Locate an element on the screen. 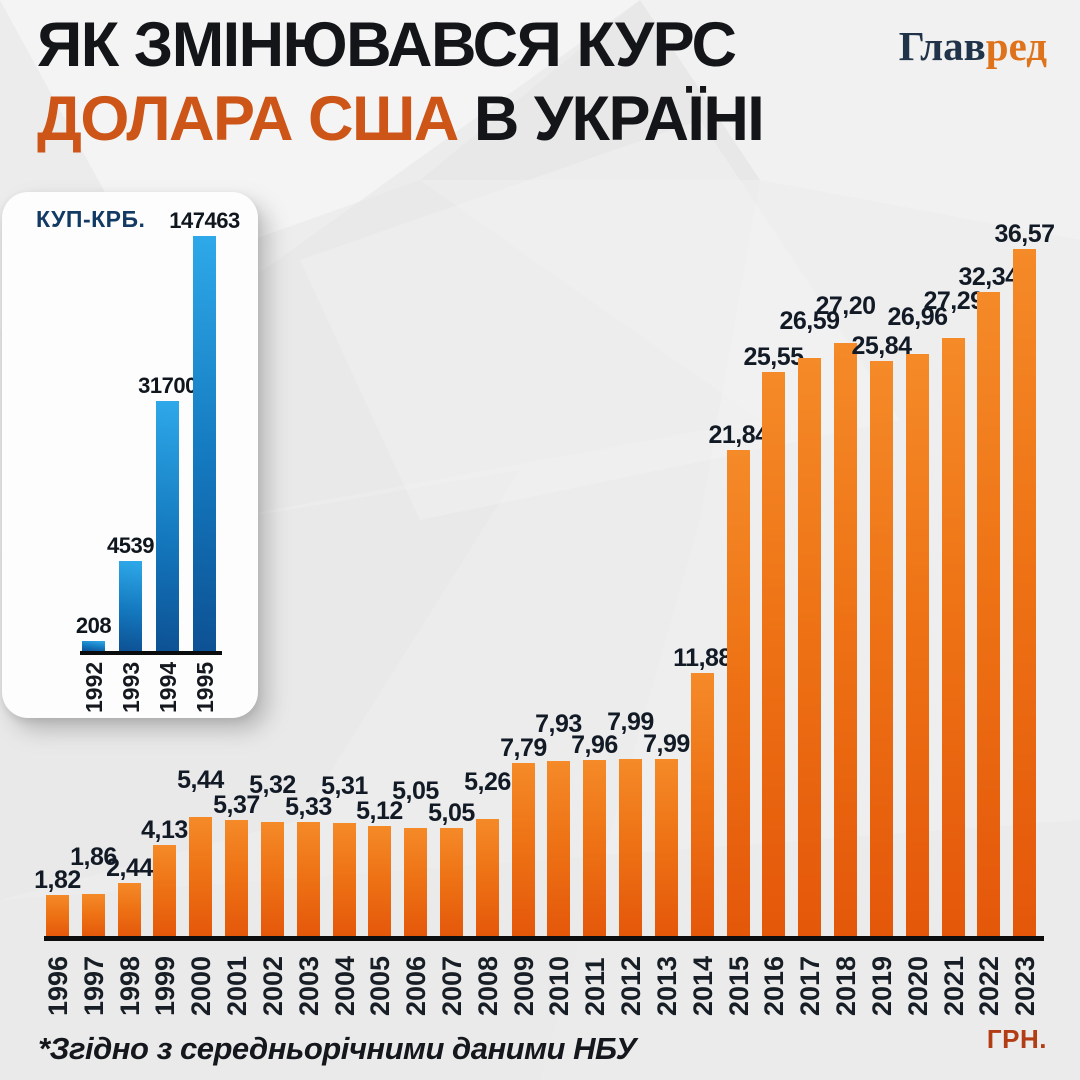 The height and width of the screenshot is (1080, 1080). main-year-label-2008: 2008 is located at coordinates (487, 985).